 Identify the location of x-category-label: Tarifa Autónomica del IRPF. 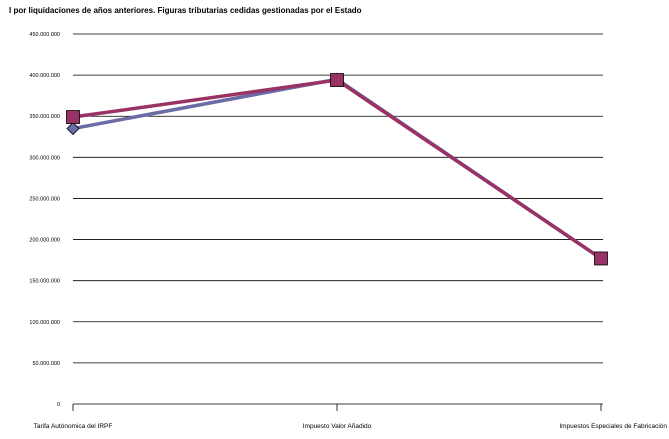
(73, 426).